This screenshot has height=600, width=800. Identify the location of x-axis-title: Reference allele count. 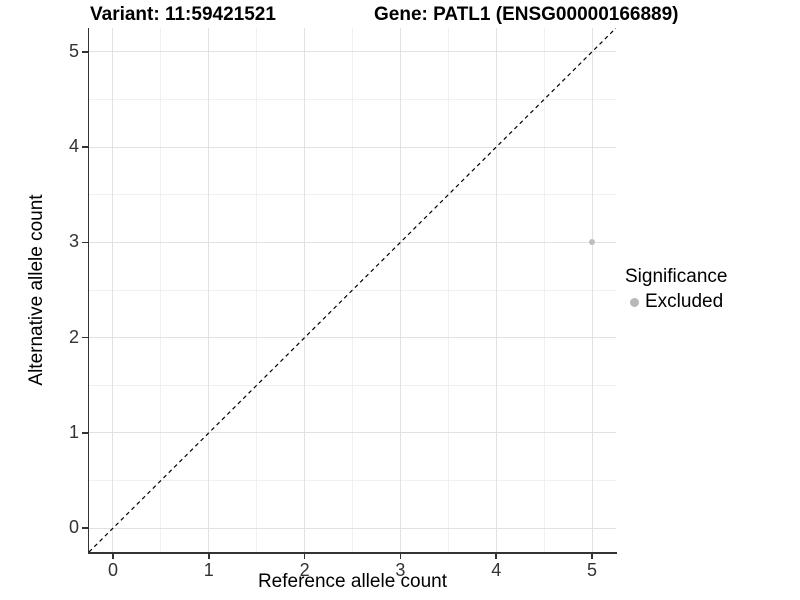
(352, 581).